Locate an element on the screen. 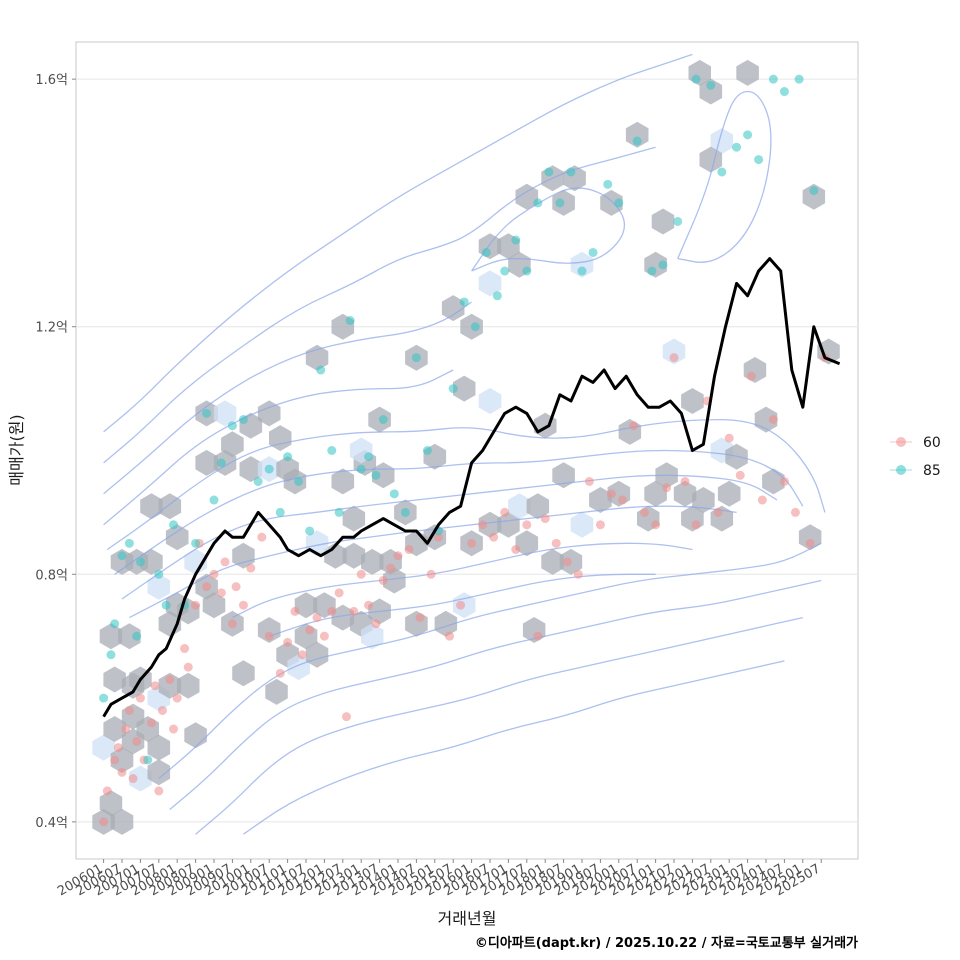 Image resolution: width=960 pixels, height=960 pixels. legend-key-85-dot is located at coordinates (901, 470).